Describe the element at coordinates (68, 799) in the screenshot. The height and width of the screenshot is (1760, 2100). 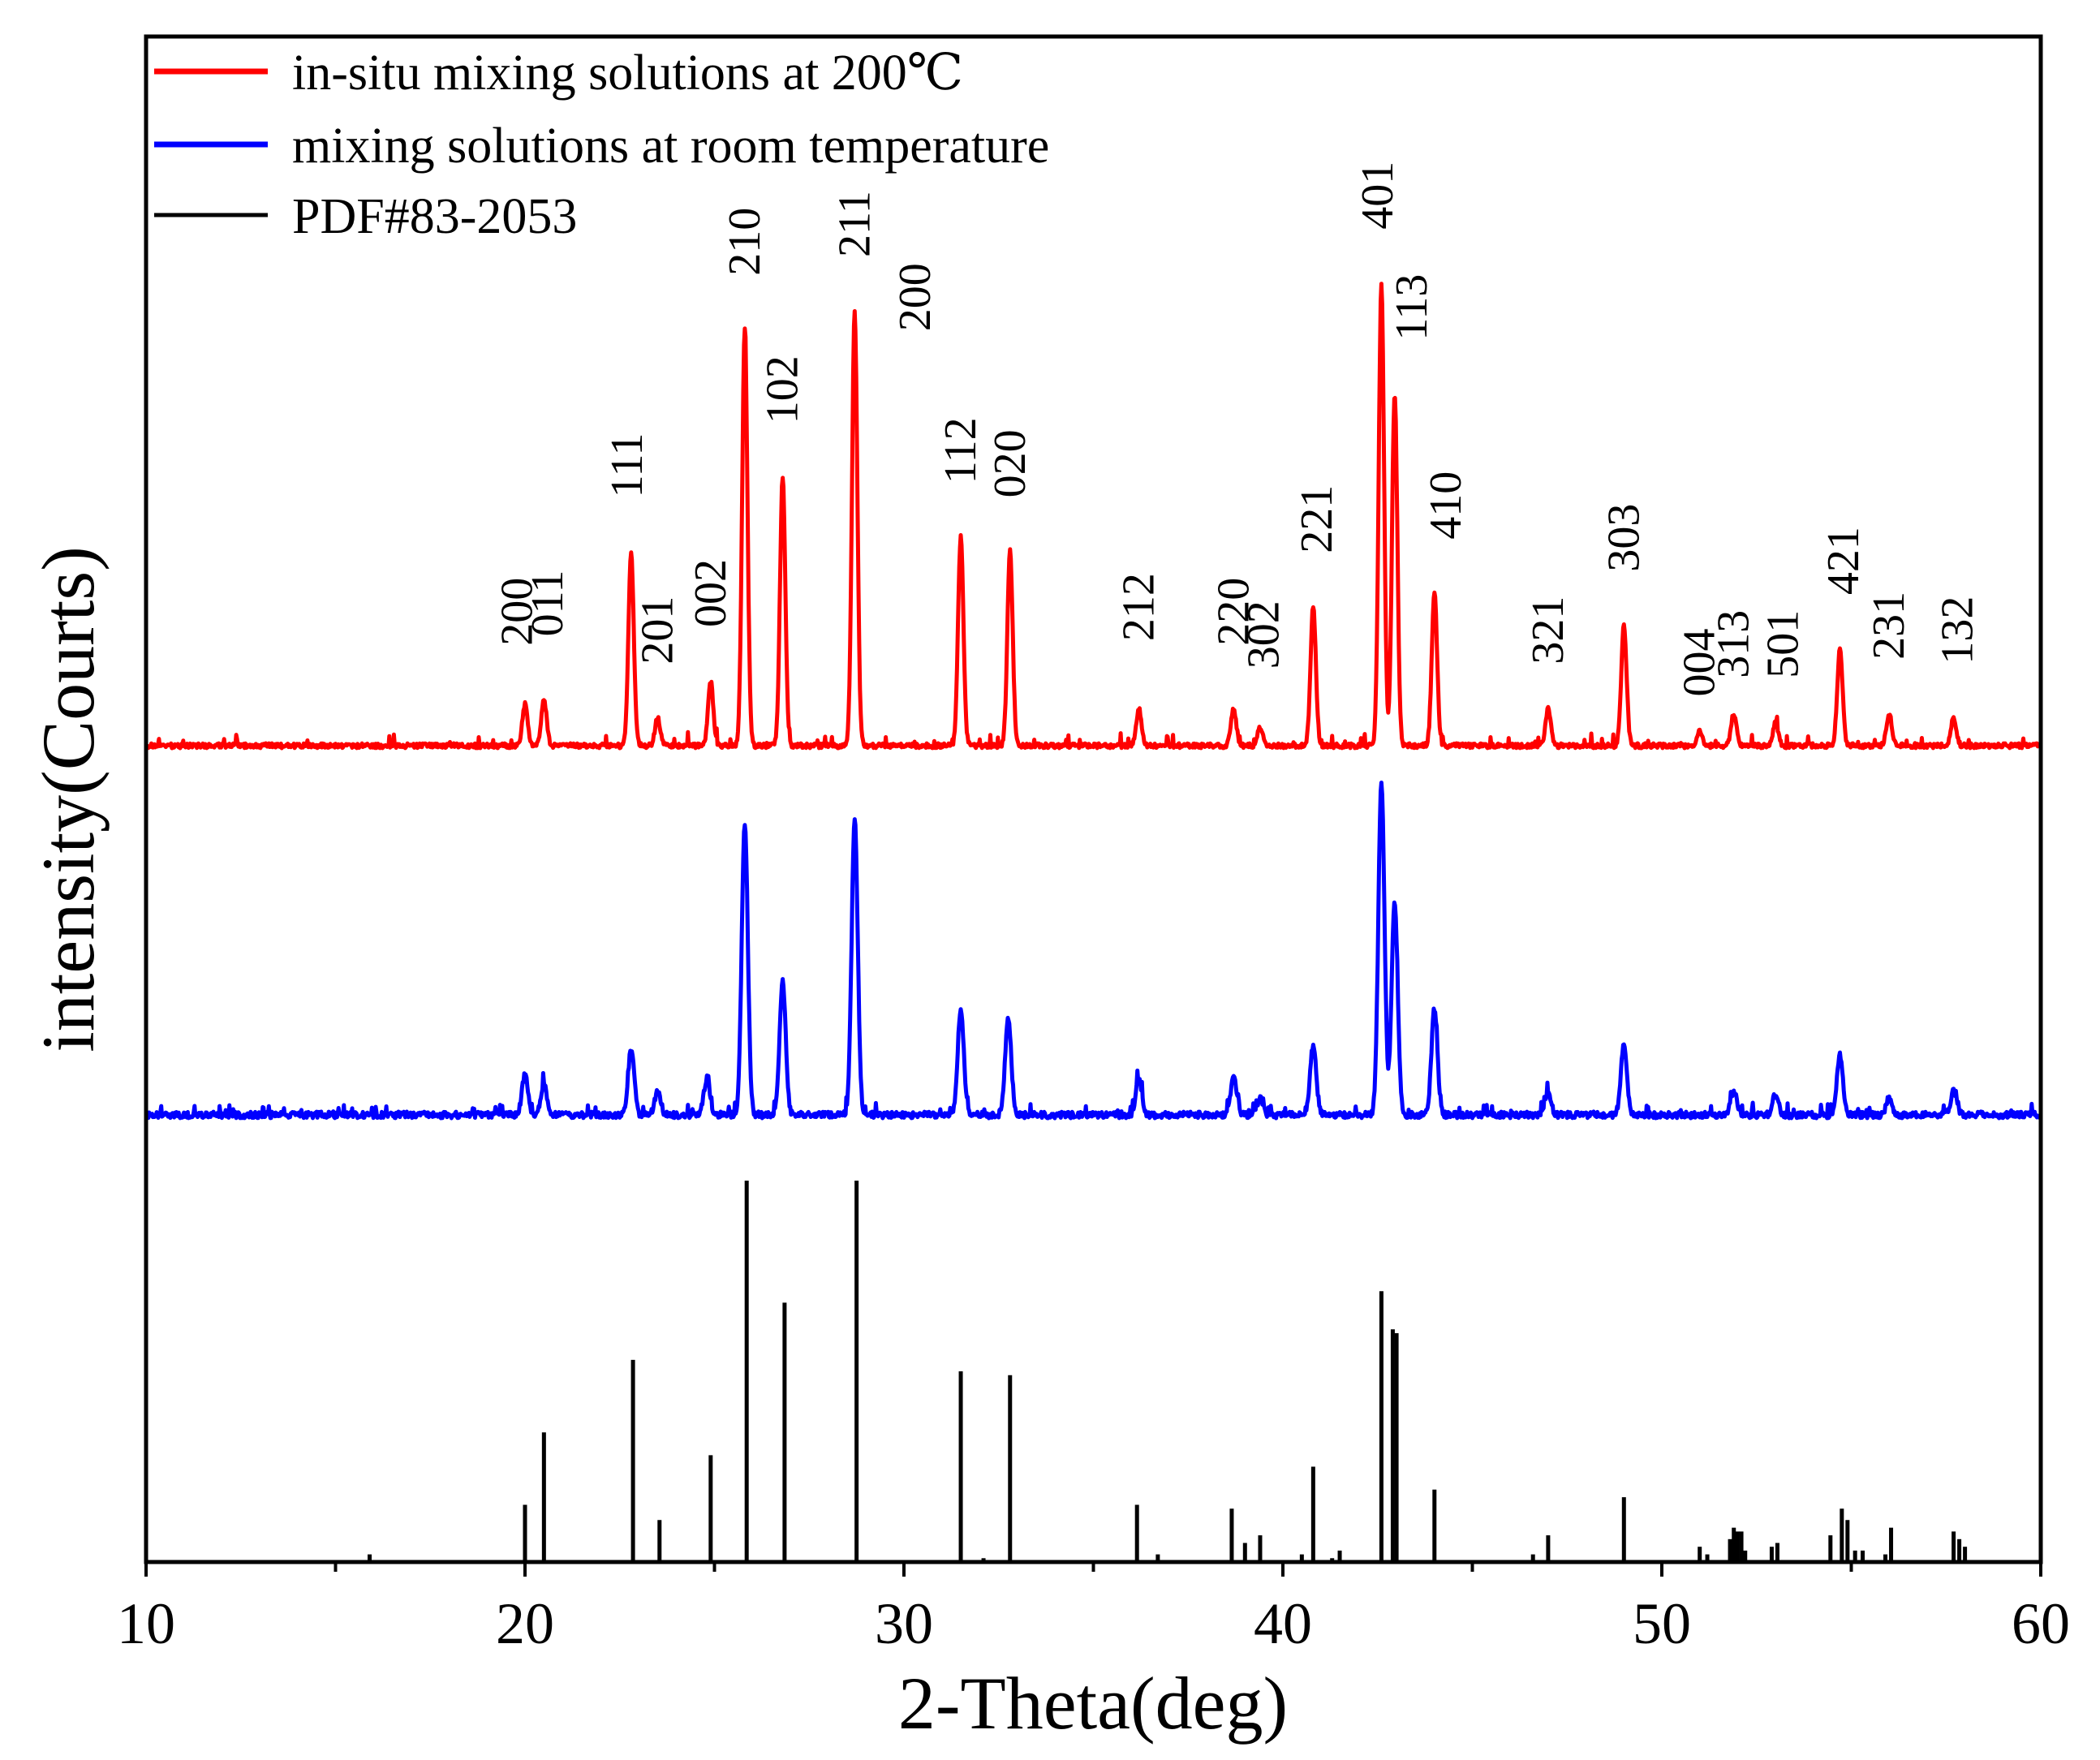
I see `y-axis-title: intensity(Courts)` at that location.